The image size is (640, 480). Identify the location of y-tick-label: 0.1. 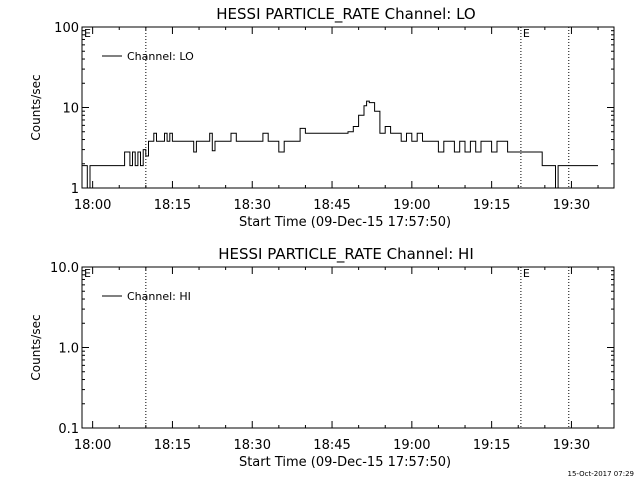
(68, 429).